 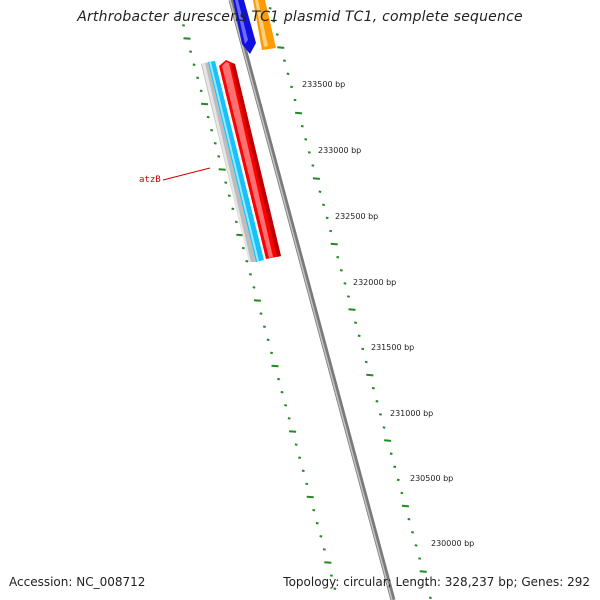 I want to click on tick-label-233500: 233500 bp, so click(x=323, y=84).